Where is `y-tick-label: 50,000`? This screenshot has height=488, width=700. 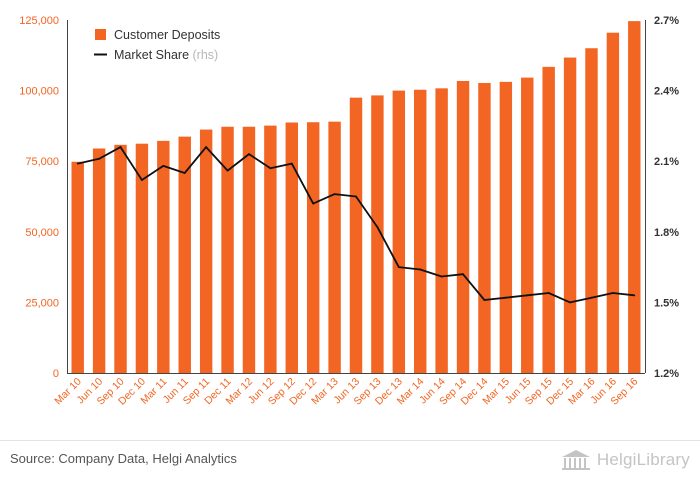
y-tick-label: 50,000 is located at coordinates (42, 233).